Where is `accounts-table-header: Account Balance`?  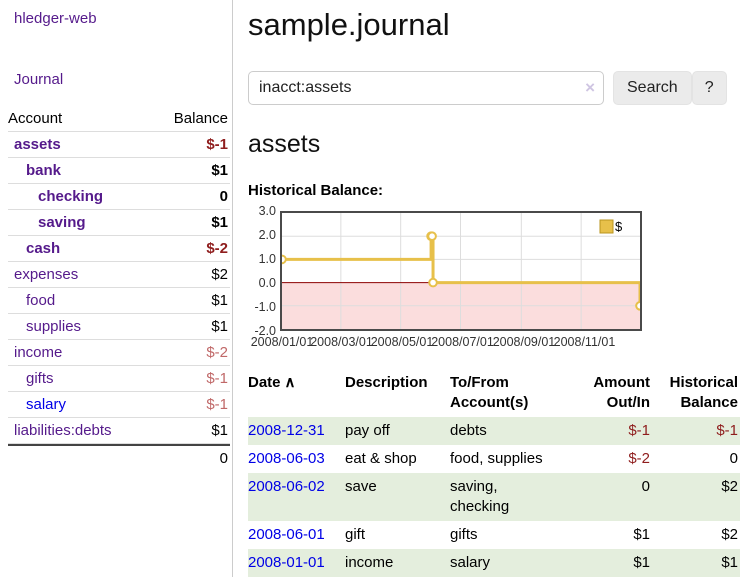 accounts-table-header: Account Balance is located at coordinates (119, 119).